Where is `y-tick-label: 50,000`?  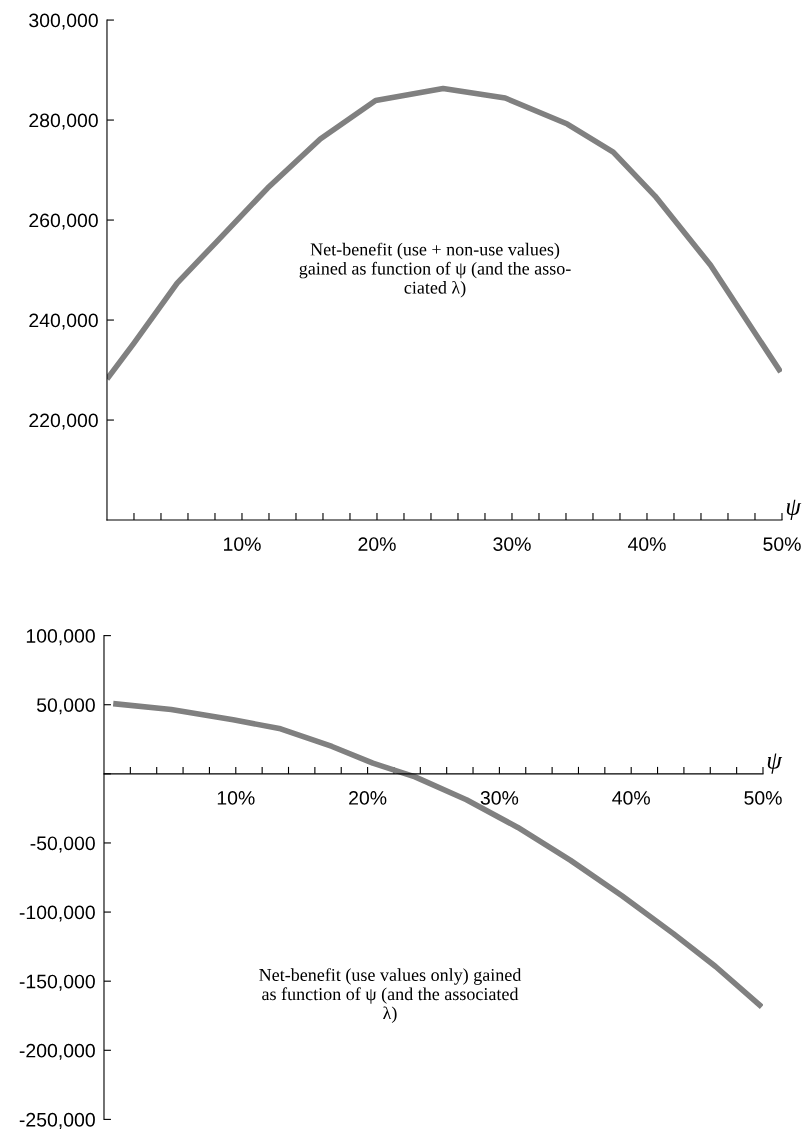
y-tick-label: 50,000 is located at coordinates (65, 706).